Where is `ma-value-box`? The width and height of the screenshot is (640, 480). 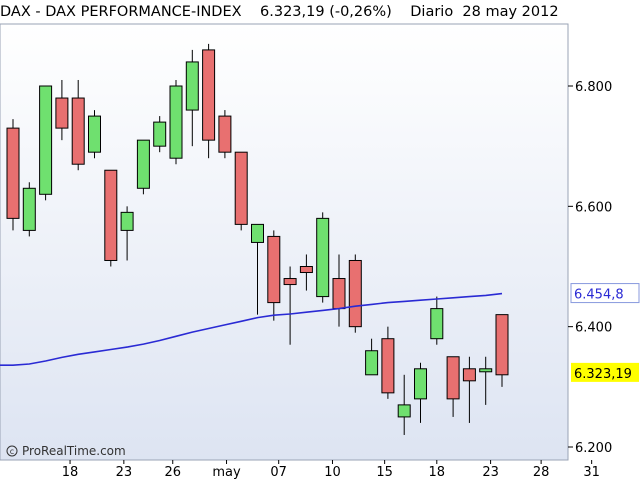
ma-value-box is located at coordinates (605, 293).